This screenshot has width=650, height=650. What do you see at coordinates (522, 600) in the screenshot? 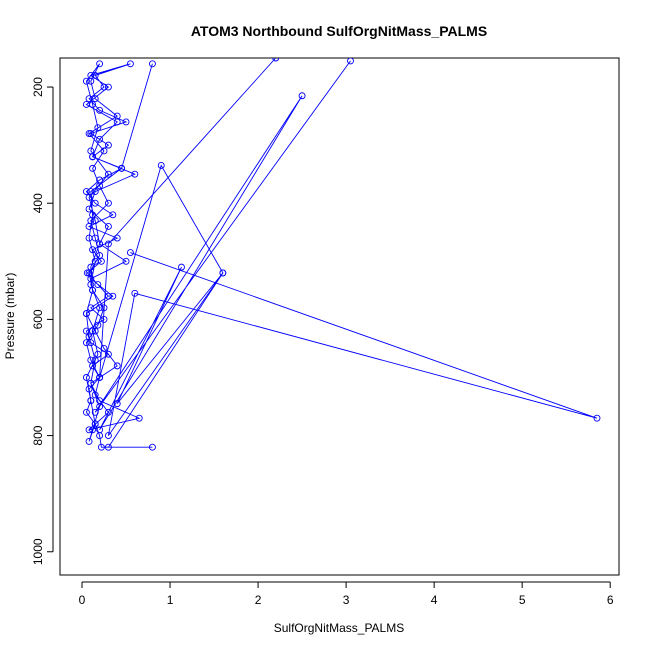
I see `x-tick-label: 5` at bounding box center [522, 600].